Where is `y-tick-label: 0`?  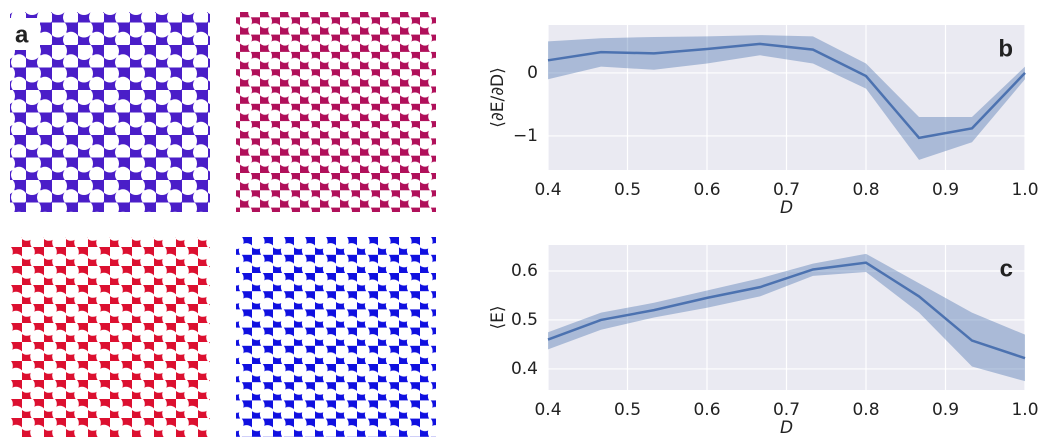 y-tick-label: 0 is located at coordinates (532, 73).